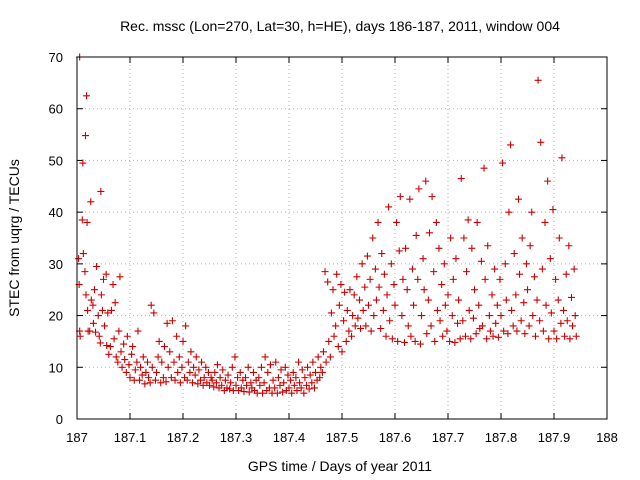 The width and height of the screenshot is (640, 480). What do you see at coordinates (130, 437) in the screenshot?
I see `x-tick-label: 187.1` at bounding box center [130, 437].